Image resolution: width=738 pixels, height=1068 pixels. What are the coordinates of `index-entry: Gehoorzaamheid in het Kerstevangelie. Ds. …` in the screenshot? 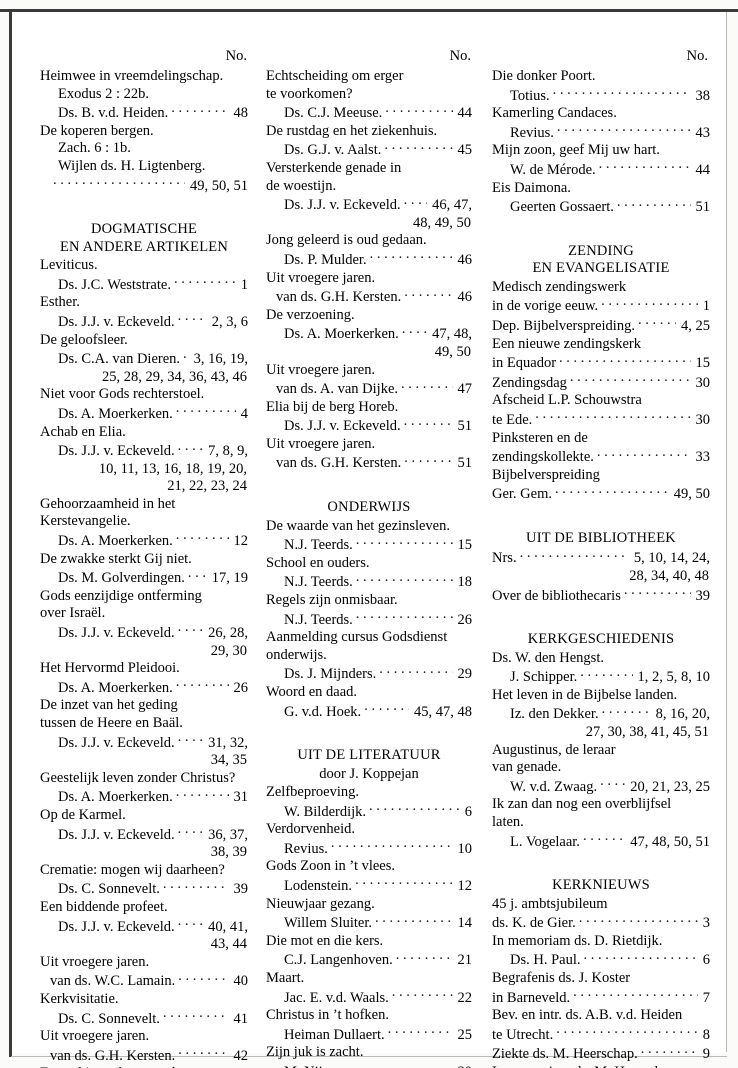 It's located at (144, 523).